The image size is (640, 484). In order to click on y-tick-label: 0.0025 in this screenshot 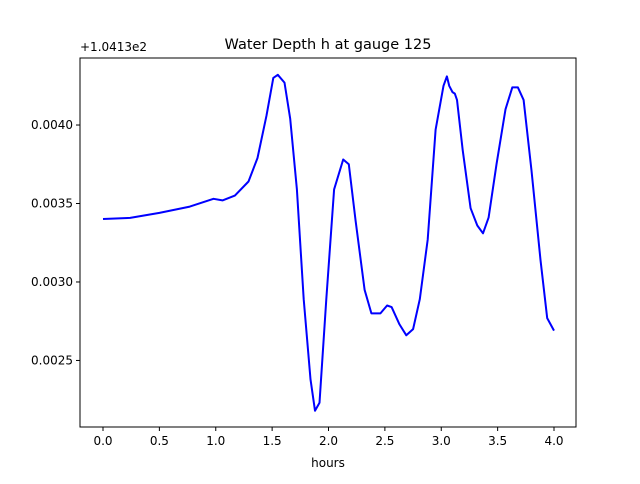, I will do `click(52, 360)`.